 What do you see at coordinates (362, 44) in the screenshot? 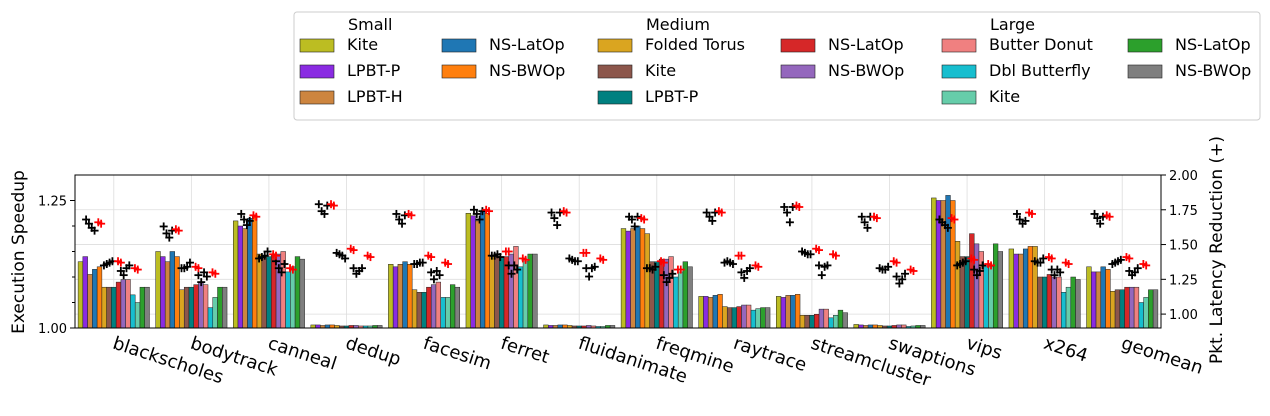
I see `legend-label: Kite` at bounding box center [362, 44].